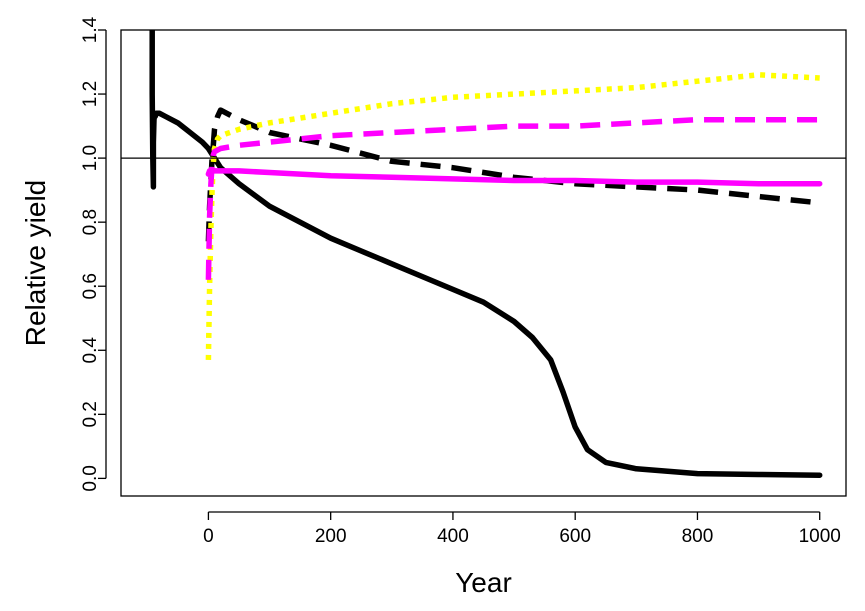 This screenshot has height=611, width=865. Describe the element at coordinates (575, 536) in the screenshot. I see `x-tick-label: 600` at that location.